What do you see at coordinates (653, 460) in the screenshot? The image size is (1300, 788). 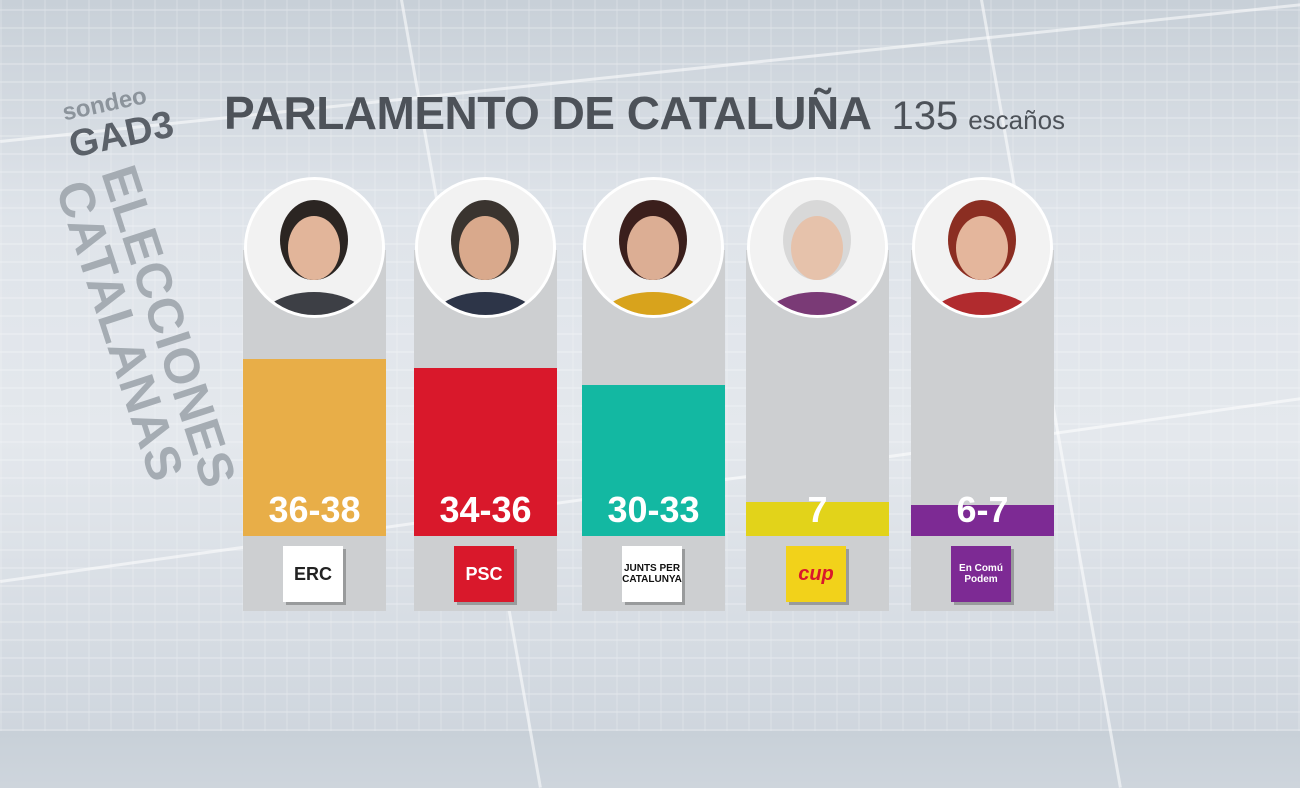 I see `bar: 30-33` at bounding box center [653, 460].